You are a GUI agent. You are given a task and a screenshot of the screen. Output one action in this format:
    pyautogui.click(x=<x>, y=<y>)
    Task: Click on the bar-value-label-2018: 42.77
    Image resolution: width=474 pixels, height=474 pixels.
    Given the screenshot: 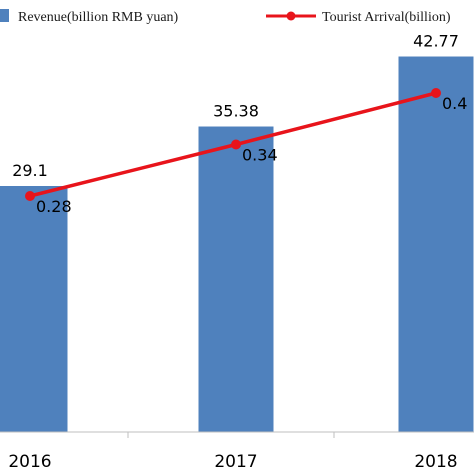 What is the action you would take?
    pyautogui.click(x=436, y=41)
    